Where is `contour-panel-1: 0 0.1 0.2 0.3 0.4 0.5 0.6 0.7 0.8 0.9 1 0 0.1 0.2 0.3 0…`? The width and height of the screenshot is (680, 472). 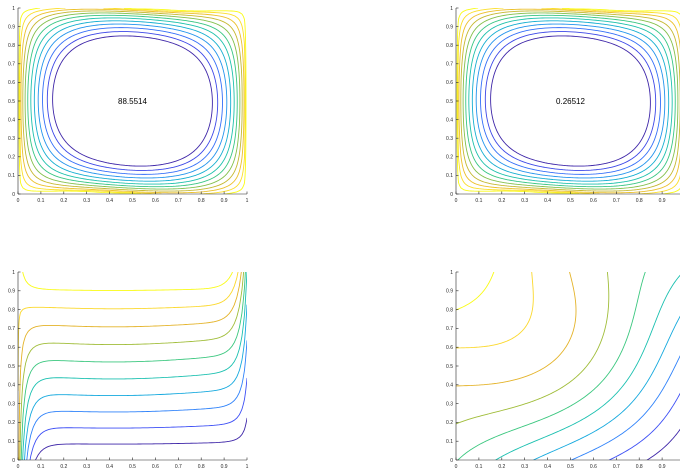
contour-panel-1: 0 0.1 0.2 0.3 0.4 0.5 0.6 0.7 0.8 0.9 1 0 0.1 0.2 0.3 0… is located at coordinates (128, 105).